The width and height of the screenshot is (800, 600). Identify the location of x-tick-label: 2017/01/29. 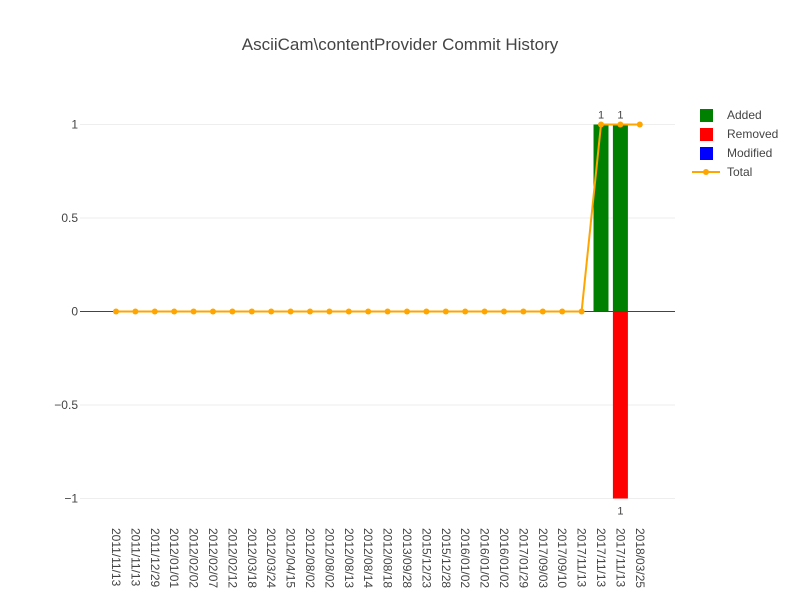
(523, 558).